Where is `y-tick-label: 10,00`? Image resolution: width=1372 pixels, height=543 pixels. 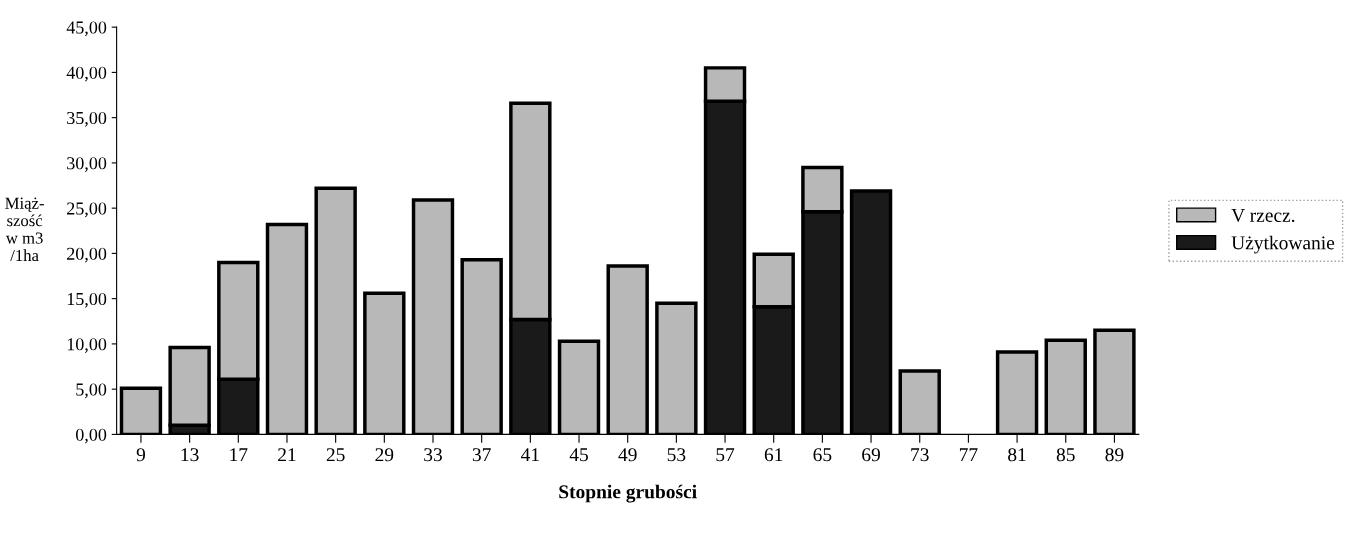
y-tick-label: 10,00 is located at coordinates (87, 345).